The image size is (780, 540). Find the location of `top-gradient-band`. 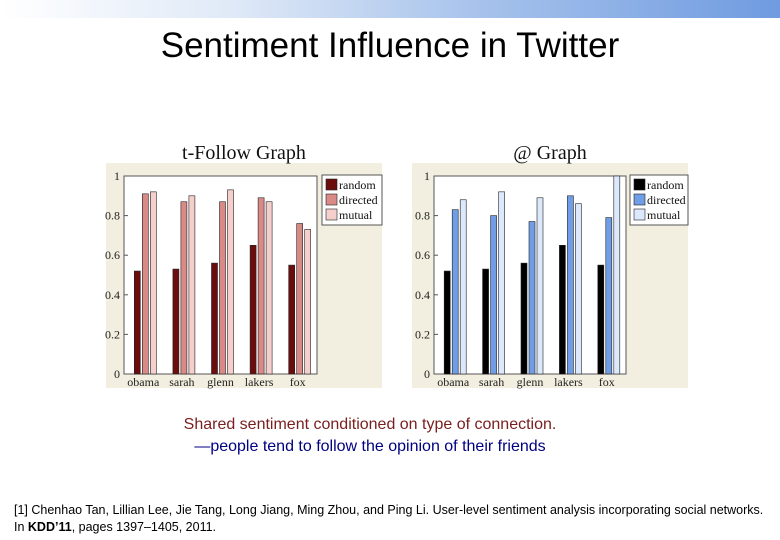

top-gradient-band is located at coordinates (390, 9).